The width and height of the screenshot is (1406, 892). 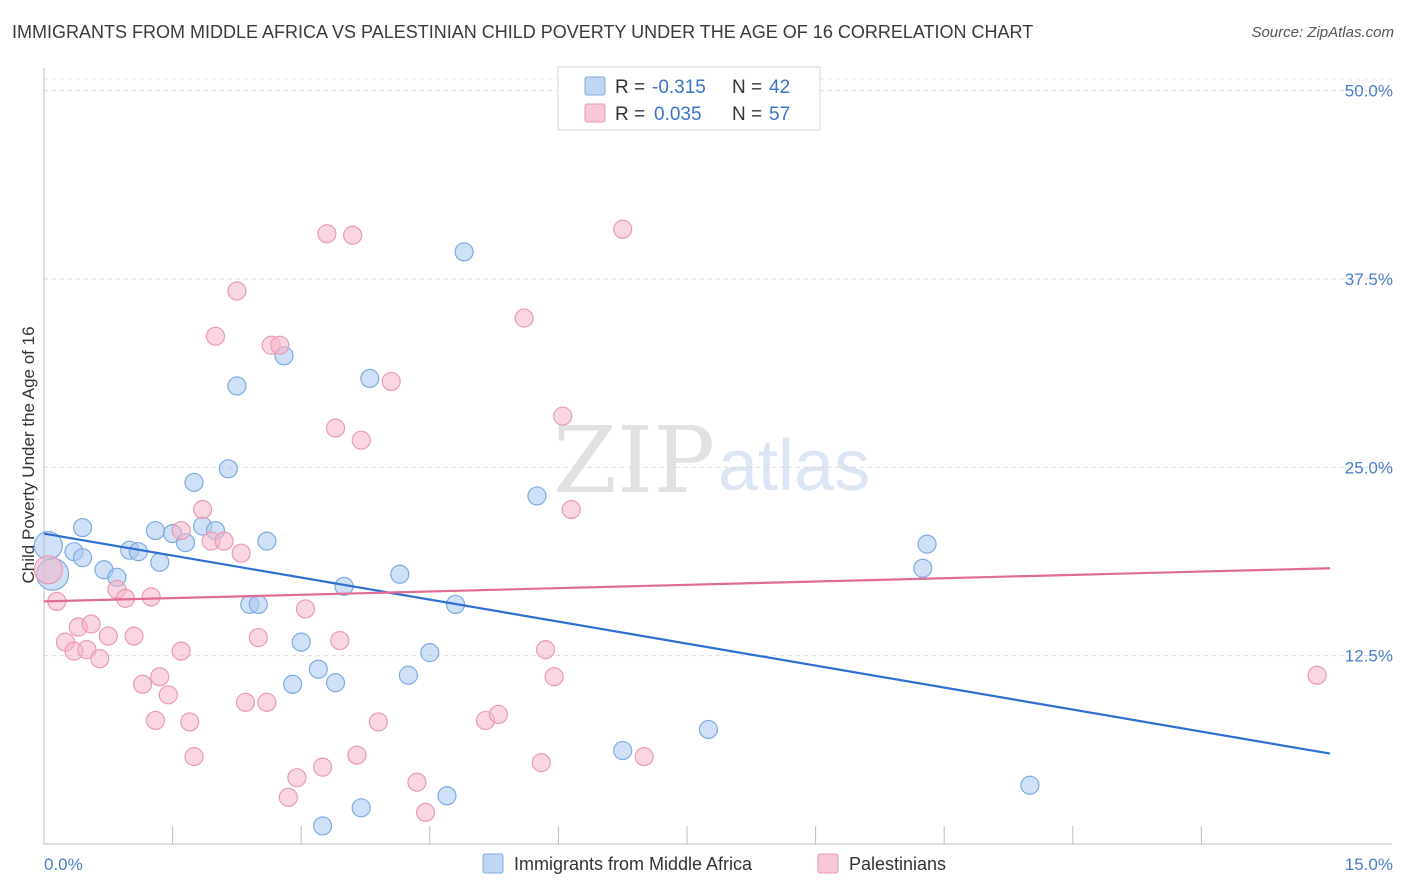 I want to click on y-axis-title: Child Poverty Under the Age of 16, so click(x=28, y=454).